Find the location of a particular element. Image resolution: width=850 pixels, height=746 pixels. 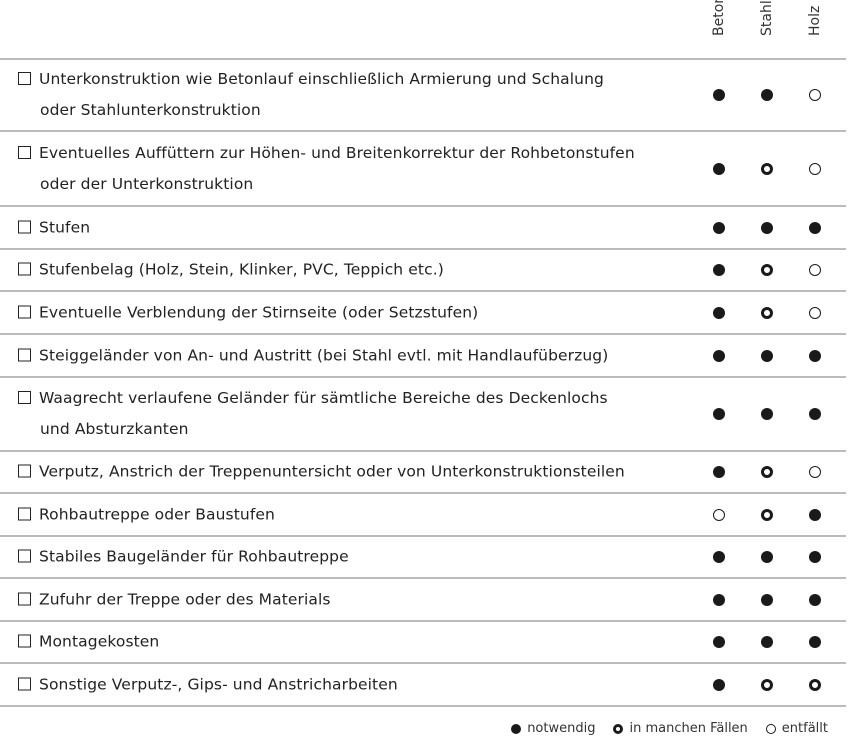

row-label-line: Stufen is located at coordinates (65, 227).